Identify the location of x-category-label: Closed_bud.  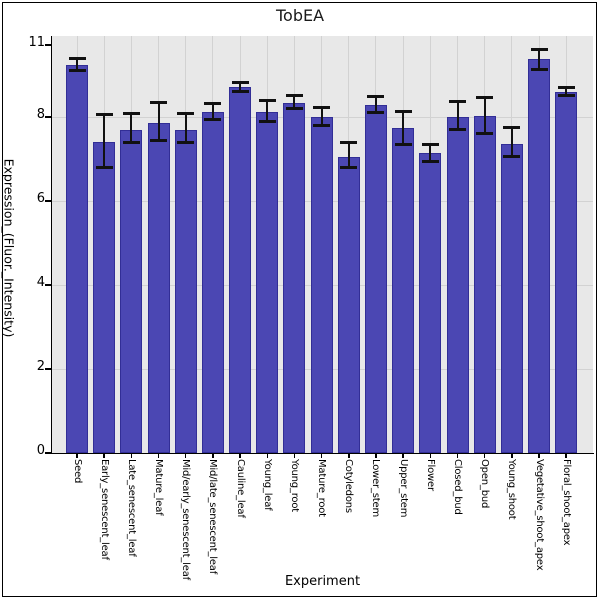
(458, 487).